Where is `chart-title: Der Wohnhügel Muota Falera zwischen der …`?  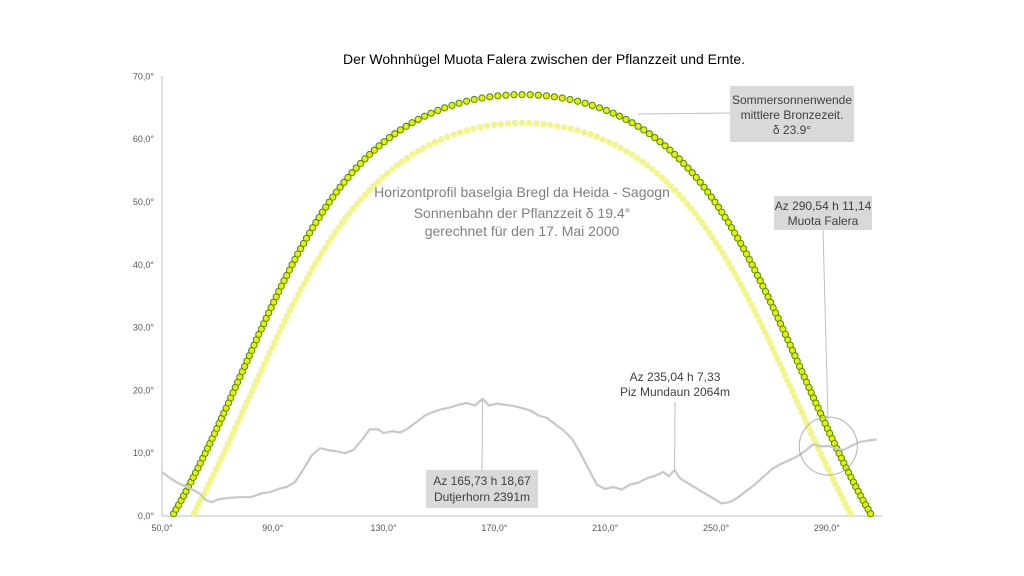
chart-title: Der Wohnhügel Muota Falera zwischen der … is located at coordinates (544, 59).